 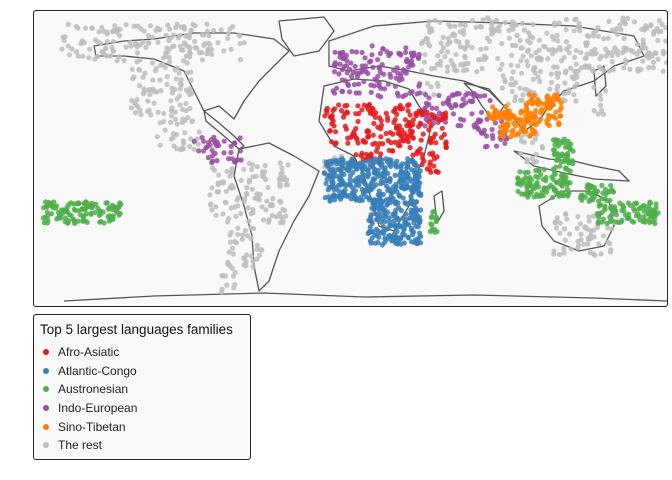 What do you see at coordinates (145, 389) in the screenshot?
I see `legend-item-austronesian: Austronesian` at bounding box center [145, 389].